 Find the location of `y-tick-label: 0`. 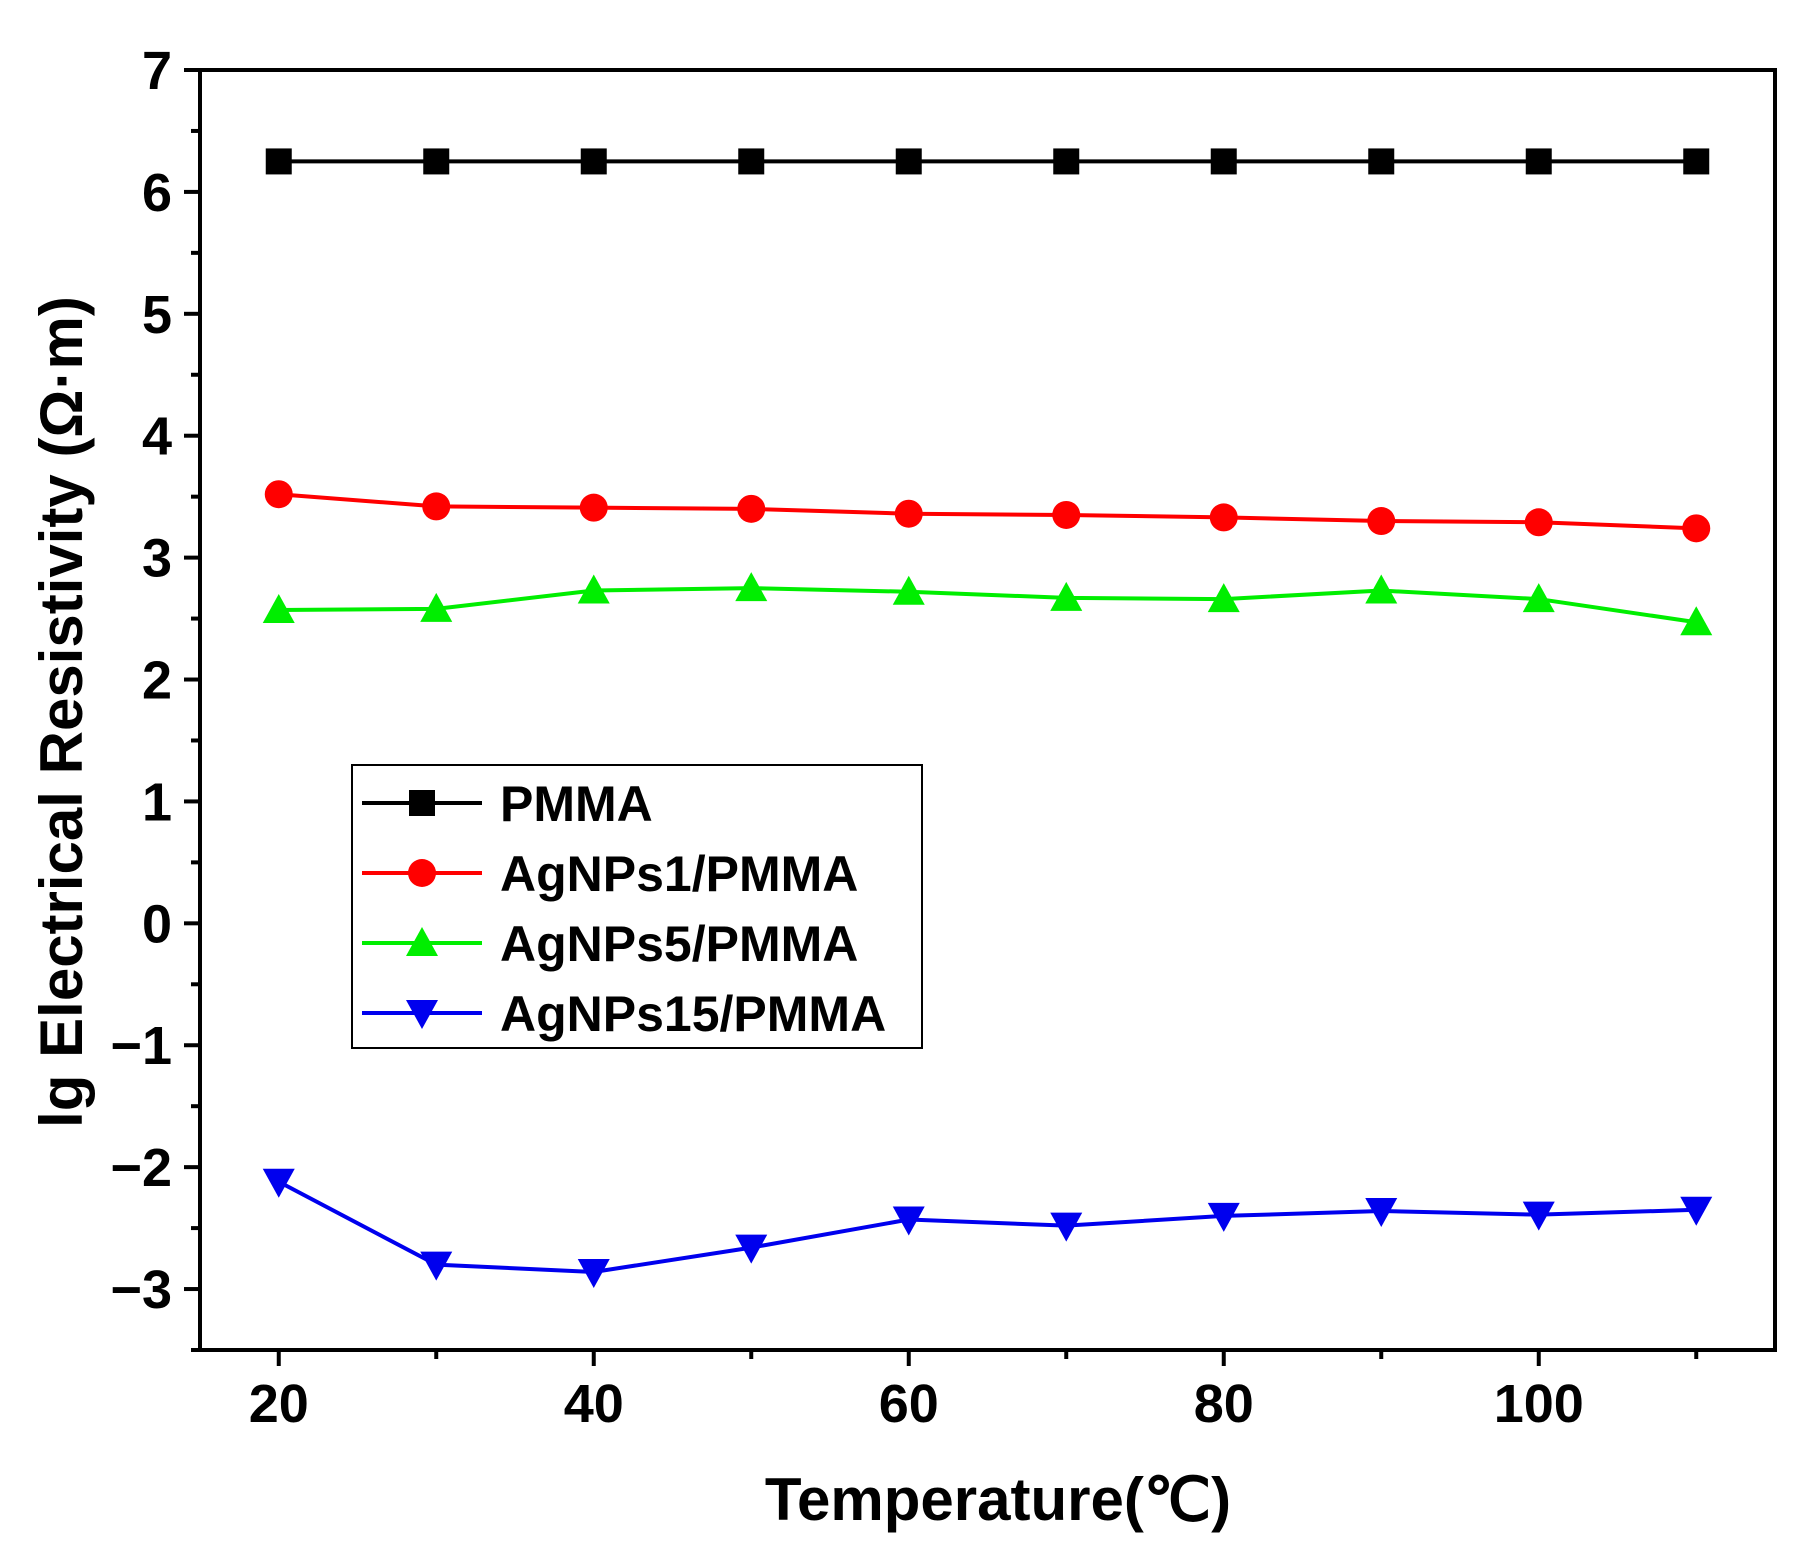

y-tick-label: 0 is located at coordinates (157, 924).